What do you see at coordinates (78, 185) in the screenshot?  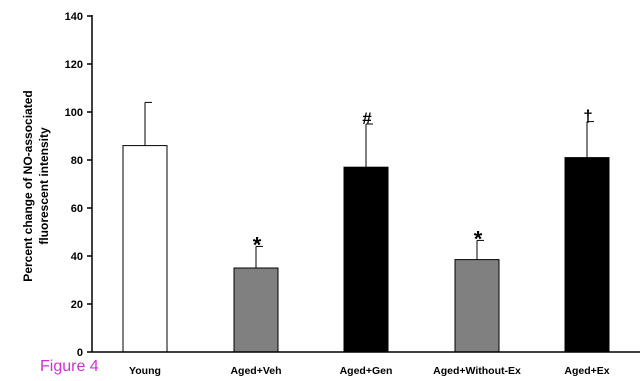 I see `y-axis-ticks: 0 20 40 60 80 100 120 140` at bounding box center [78, 185].